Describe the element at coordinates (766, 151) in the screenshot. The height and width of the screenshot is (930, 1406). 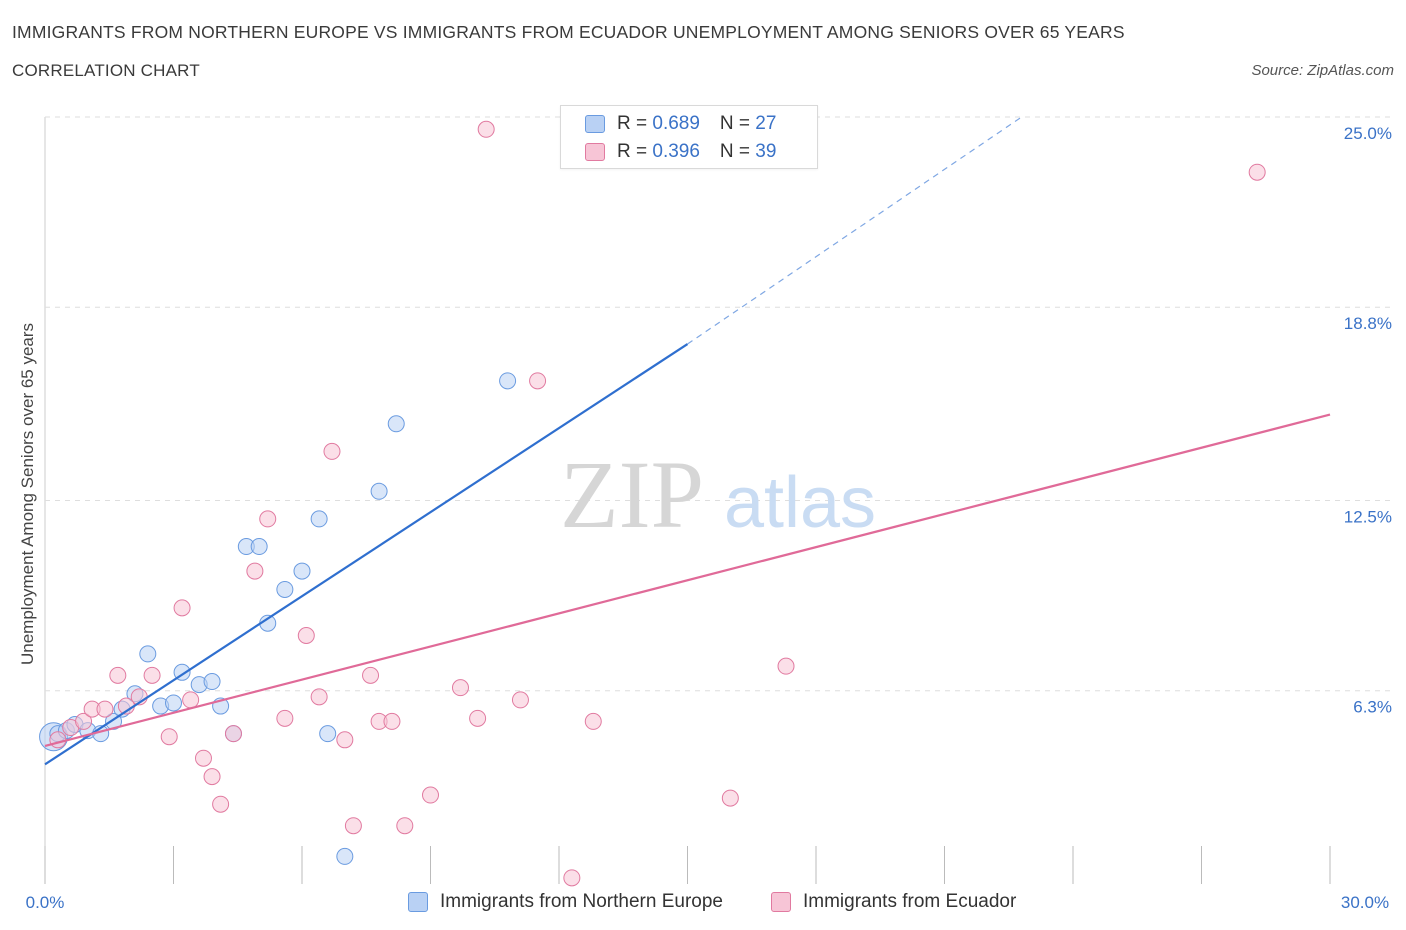
I see `n-value-ecuador: 39` at that location.